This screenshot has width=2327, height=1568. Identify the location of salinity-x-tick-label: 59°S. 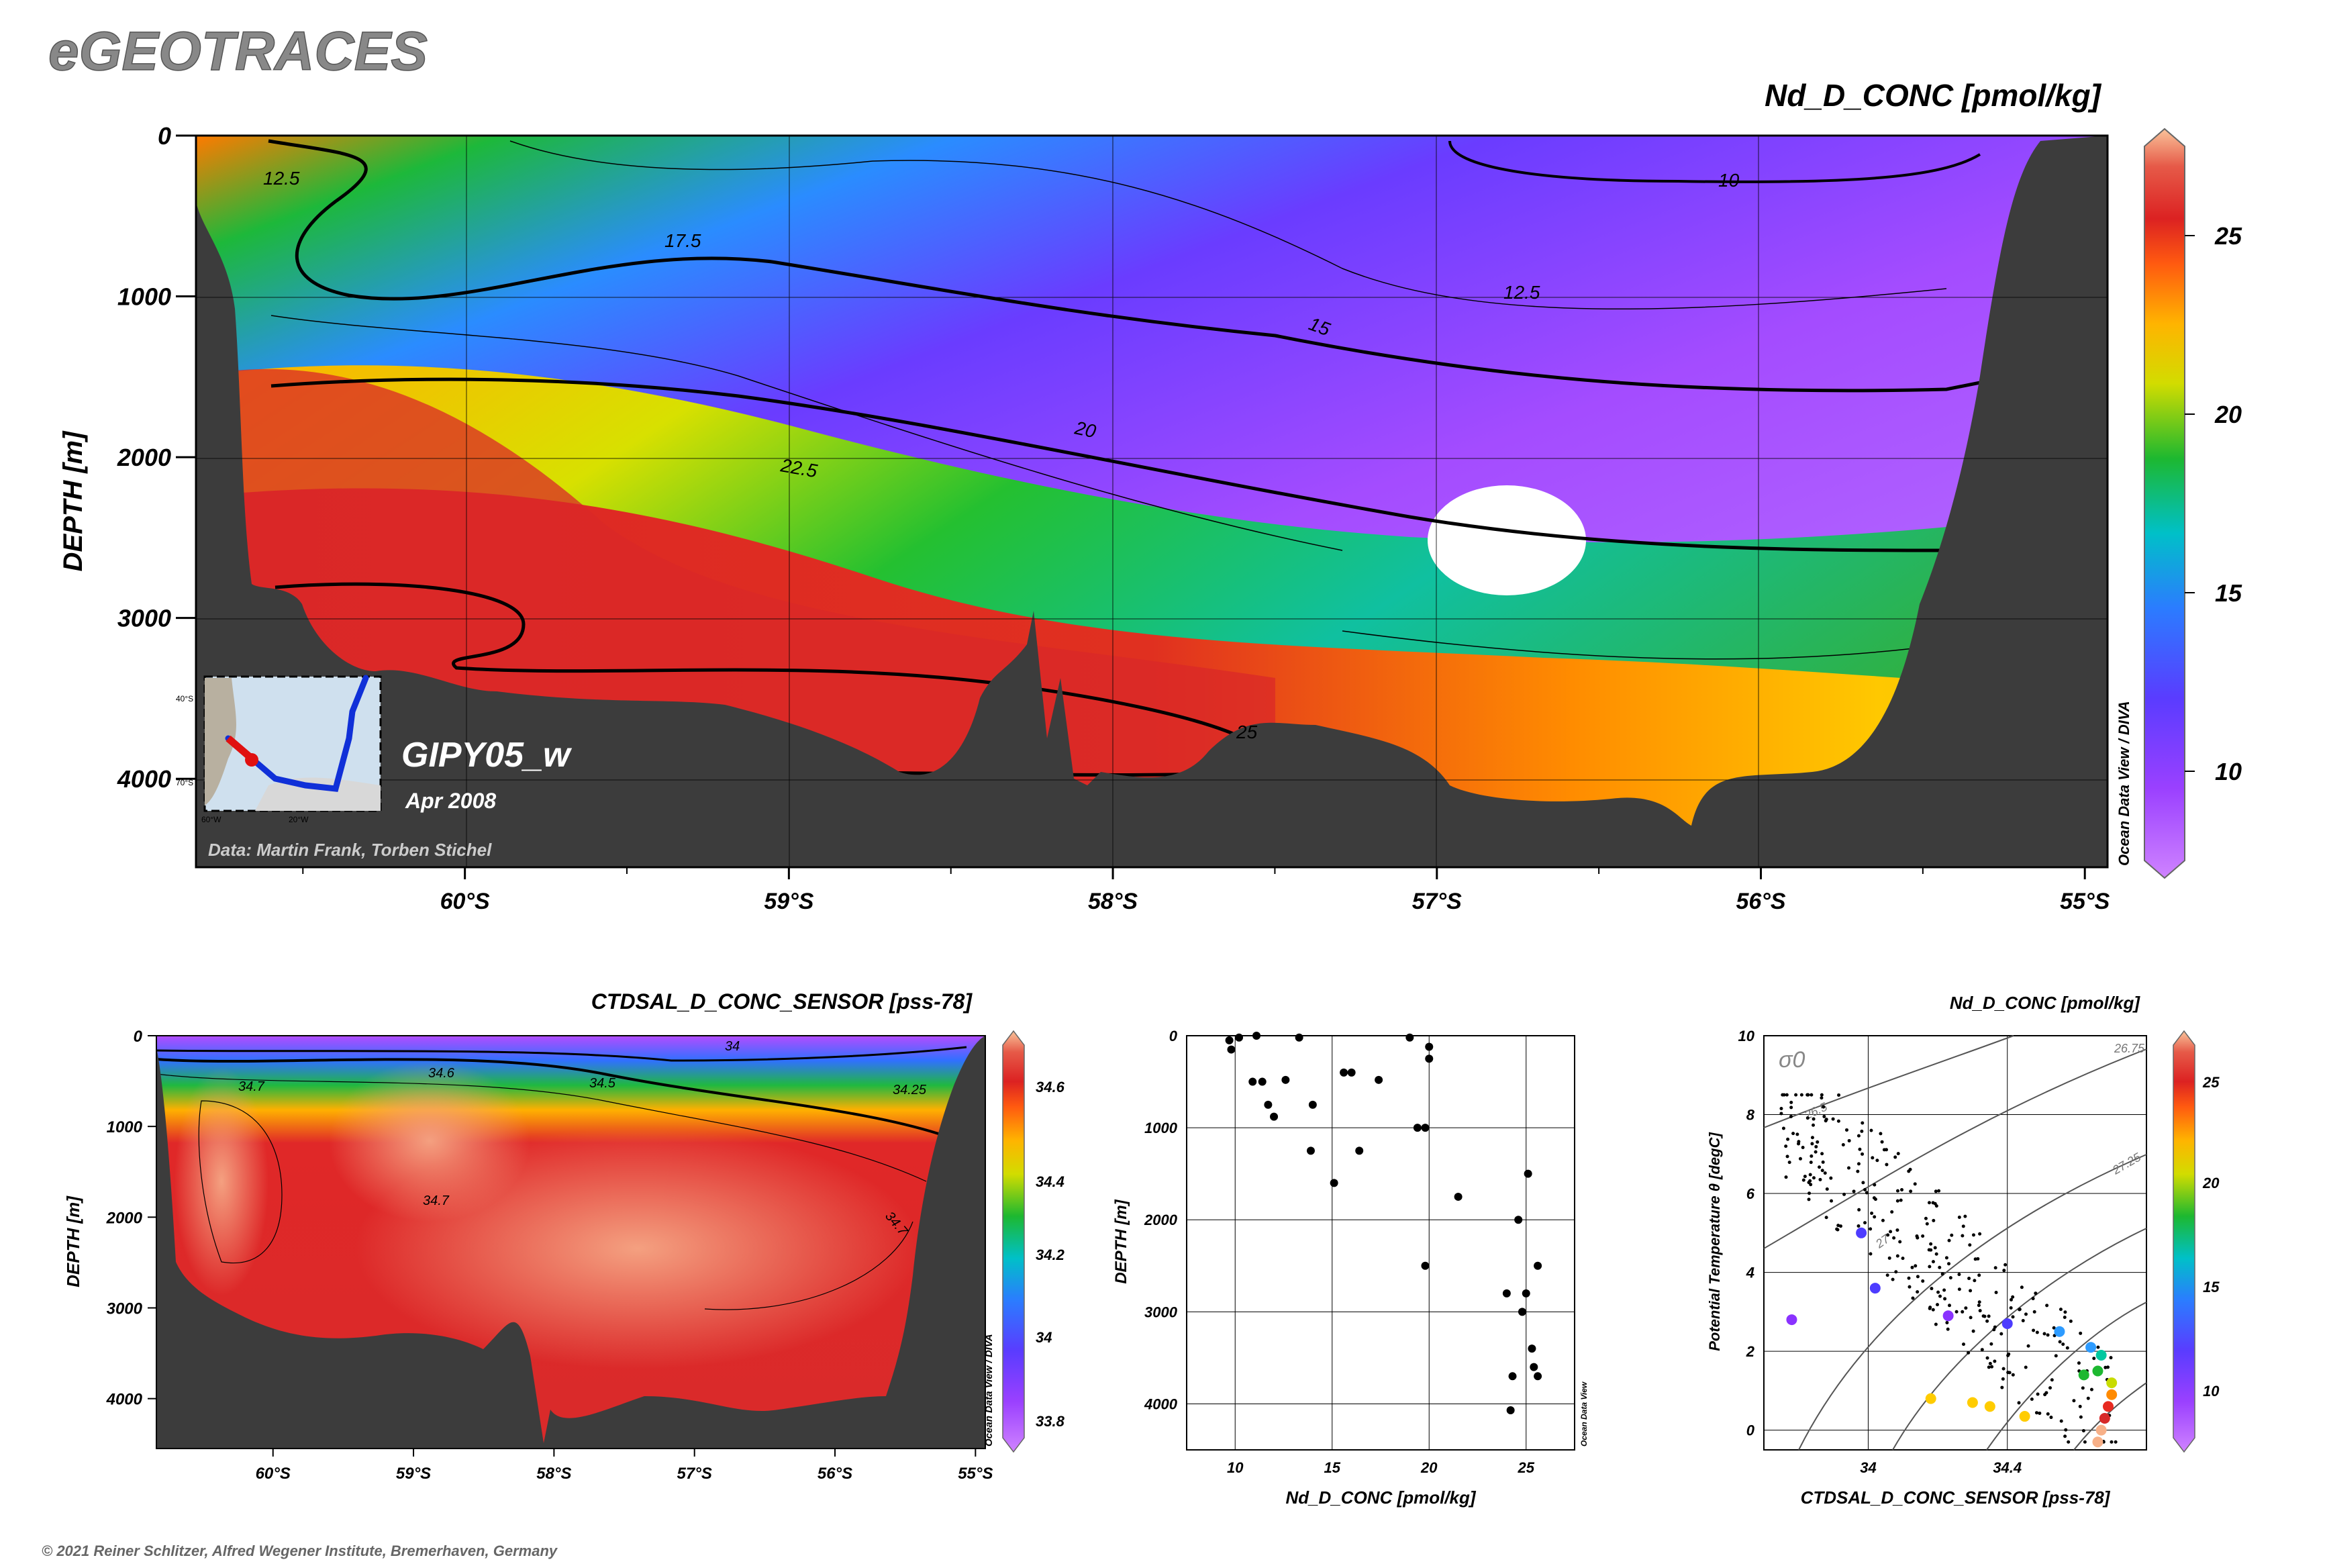
(413, 1474).